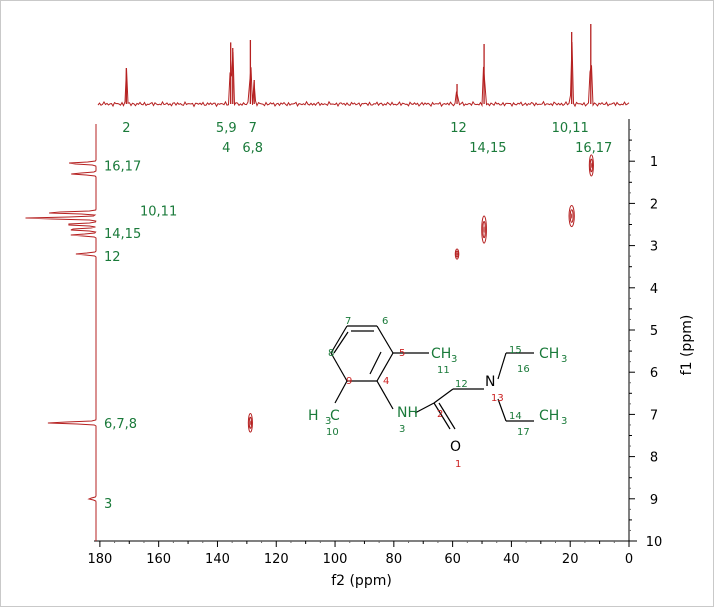 The height and width of the screenshot is (613, 714). Describe the element at coordinates (226, 128) in the screenshot. I see `top-peak-label: 5,9` at that location.